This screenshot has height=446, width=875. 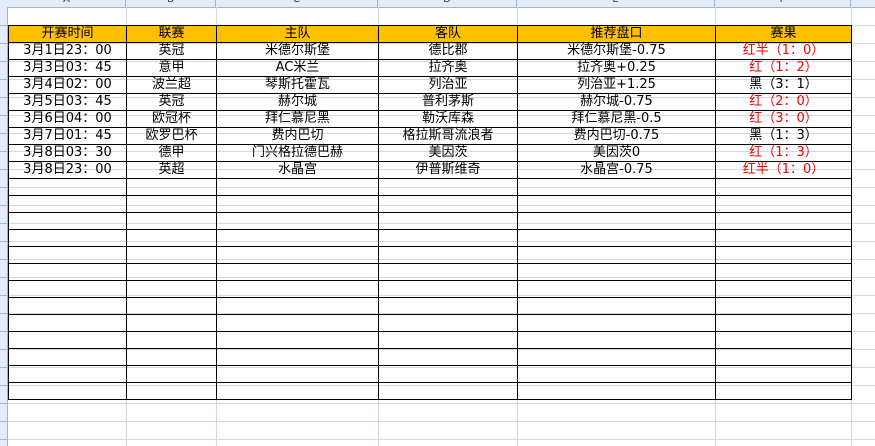 I want to click on cell-league: 意甲, so click(x=171, y=68).